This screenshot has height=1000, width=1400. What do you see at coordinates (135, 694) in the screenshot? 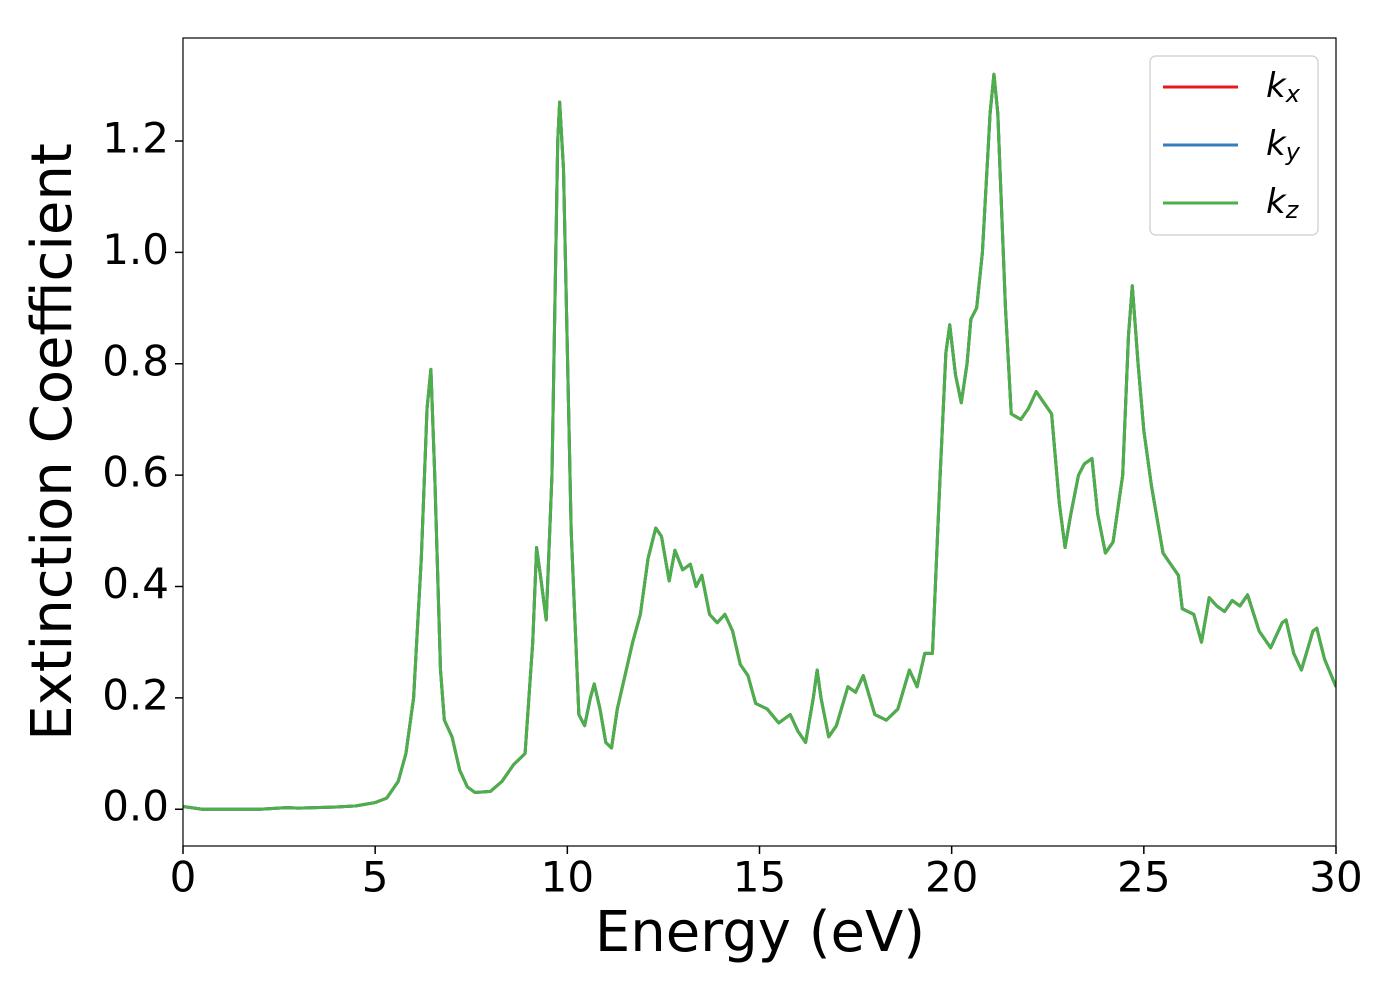
I see `y-tick-label: 0.2` at bounding box center [135, 694].